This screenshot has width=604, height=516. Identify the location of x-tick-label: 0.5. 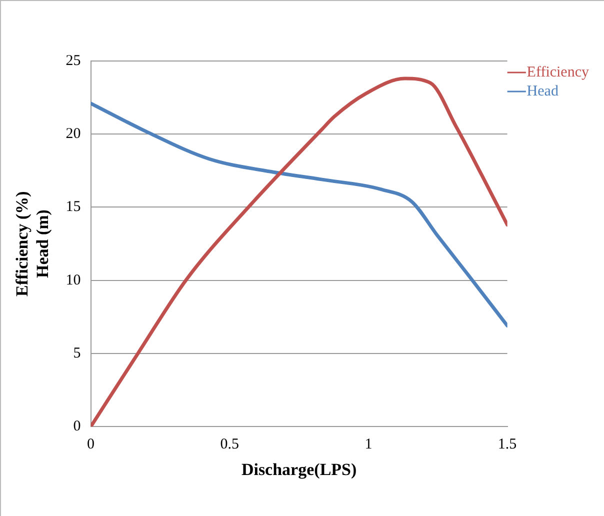
(230, 444).